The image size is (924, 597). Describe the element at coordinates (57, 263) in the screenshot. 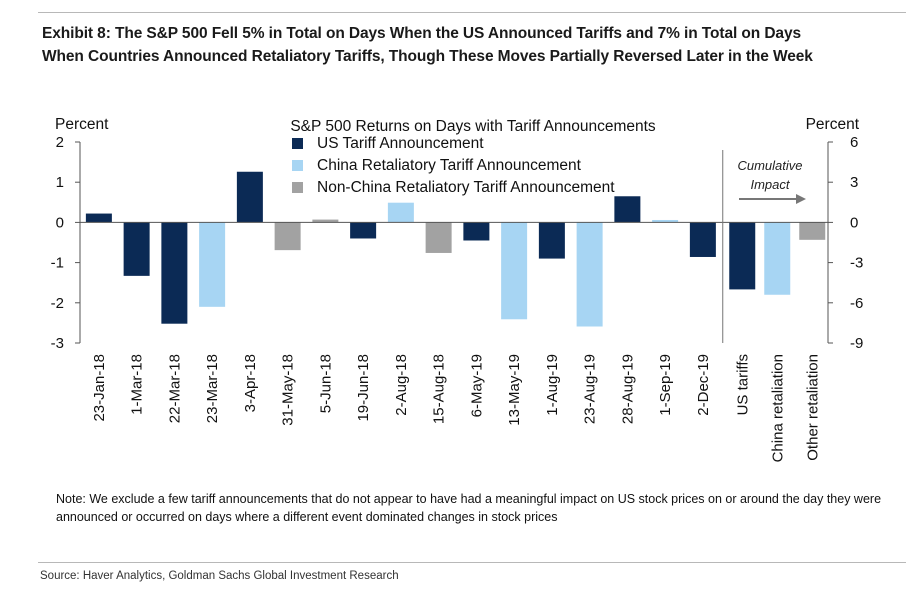

I see `left-axis-tick-label: -1` at that location.